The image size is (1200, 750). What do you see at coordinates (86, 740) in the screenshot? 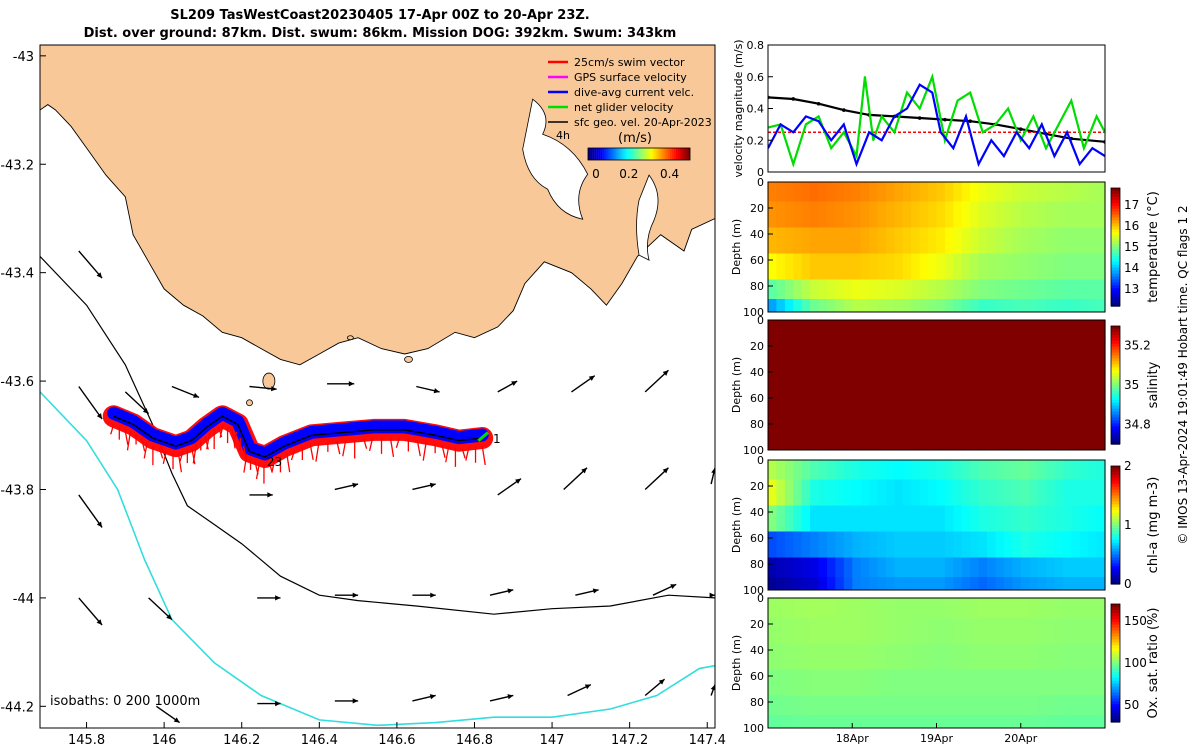
I see `map-xtick-label: 145.8` at bounding box center [86, 740].